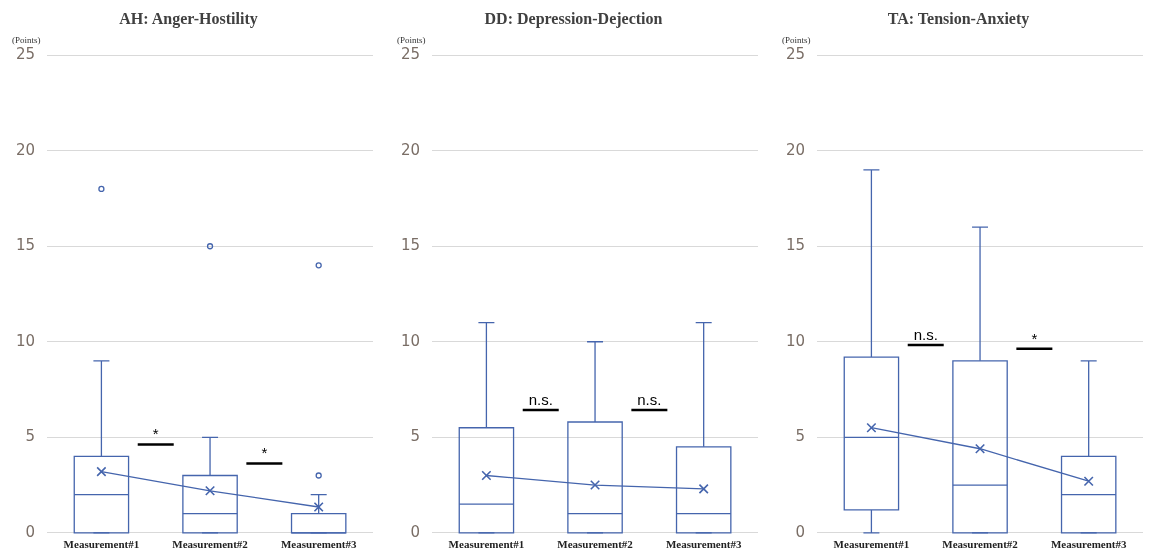 The height and width of the screenshot is (558, 1155). What do you see at coordinates (573, 18) in the screenshot?
I see `chart-title: DD: Depression-Dejection` at bounding box center [573, 18].